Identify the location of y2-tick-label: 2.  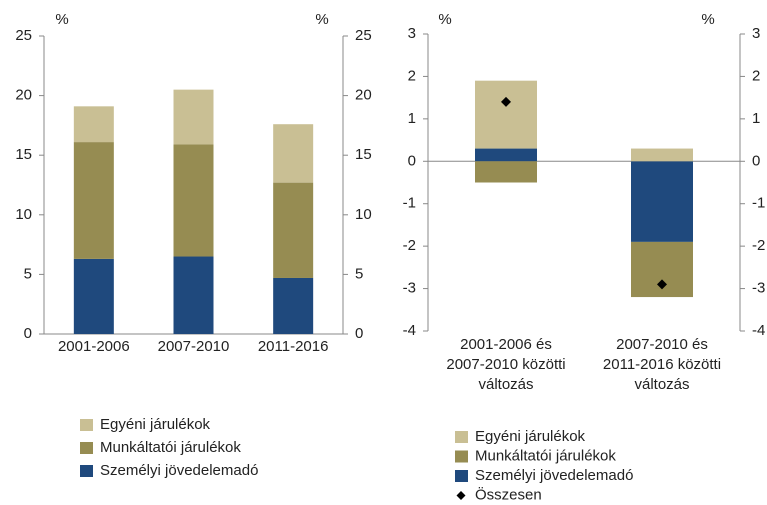
(756, 75).